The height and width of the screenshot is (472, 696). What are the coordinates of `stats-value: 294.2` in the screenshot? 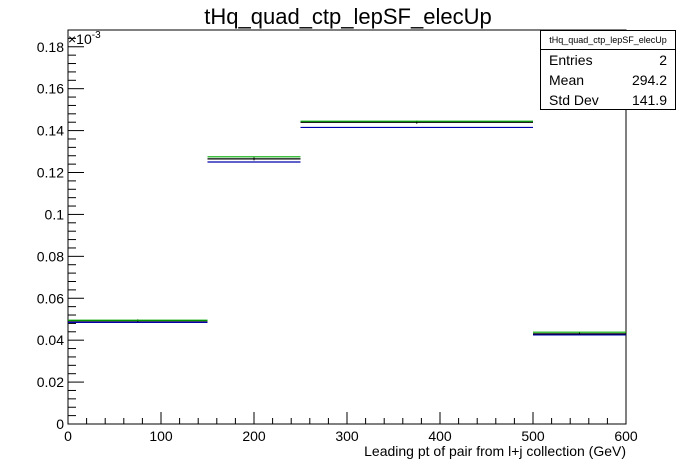 It's located at (649, 80).